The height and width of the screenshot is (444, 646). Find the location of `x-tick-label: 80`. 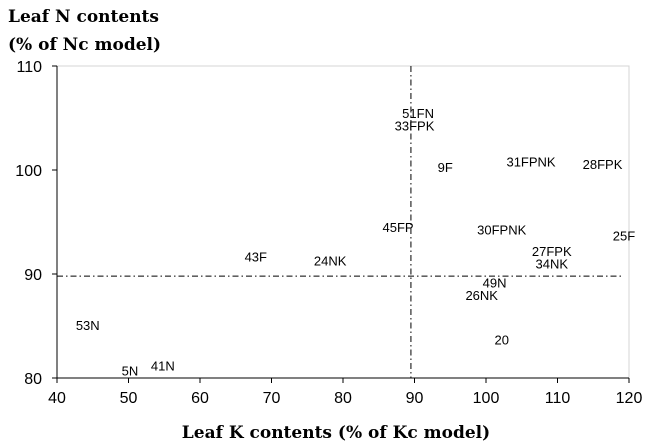

x-tick-label: 80 is located at coordinates (343, 398).